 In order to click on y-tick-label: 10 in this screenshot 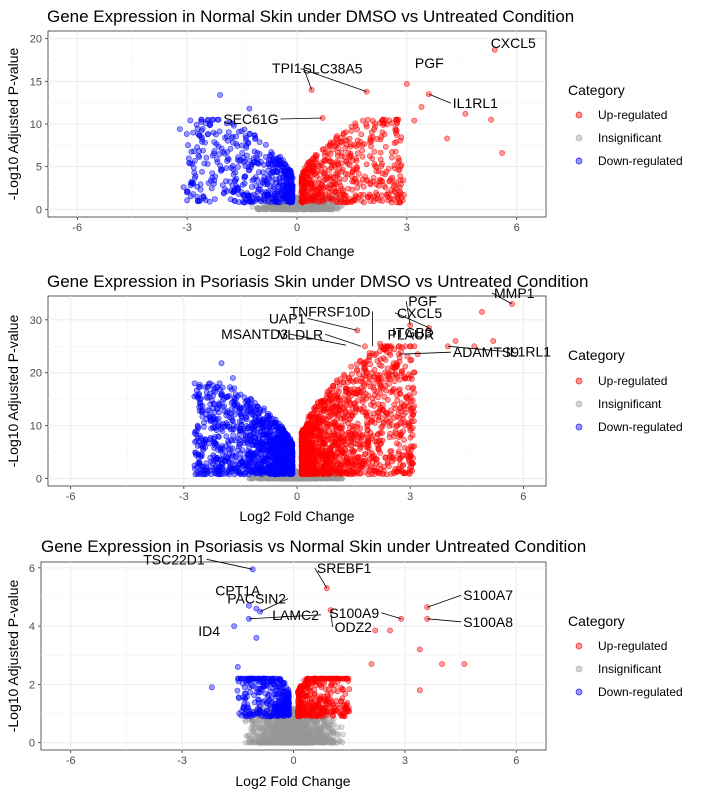, I will do `click(36, 125)`.